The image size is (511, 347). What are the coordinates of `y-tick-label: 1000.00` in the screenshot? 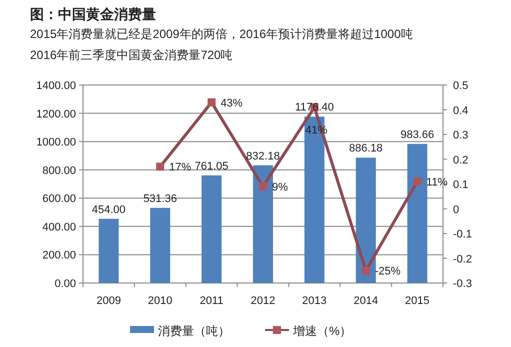 It's located at (56, 142).